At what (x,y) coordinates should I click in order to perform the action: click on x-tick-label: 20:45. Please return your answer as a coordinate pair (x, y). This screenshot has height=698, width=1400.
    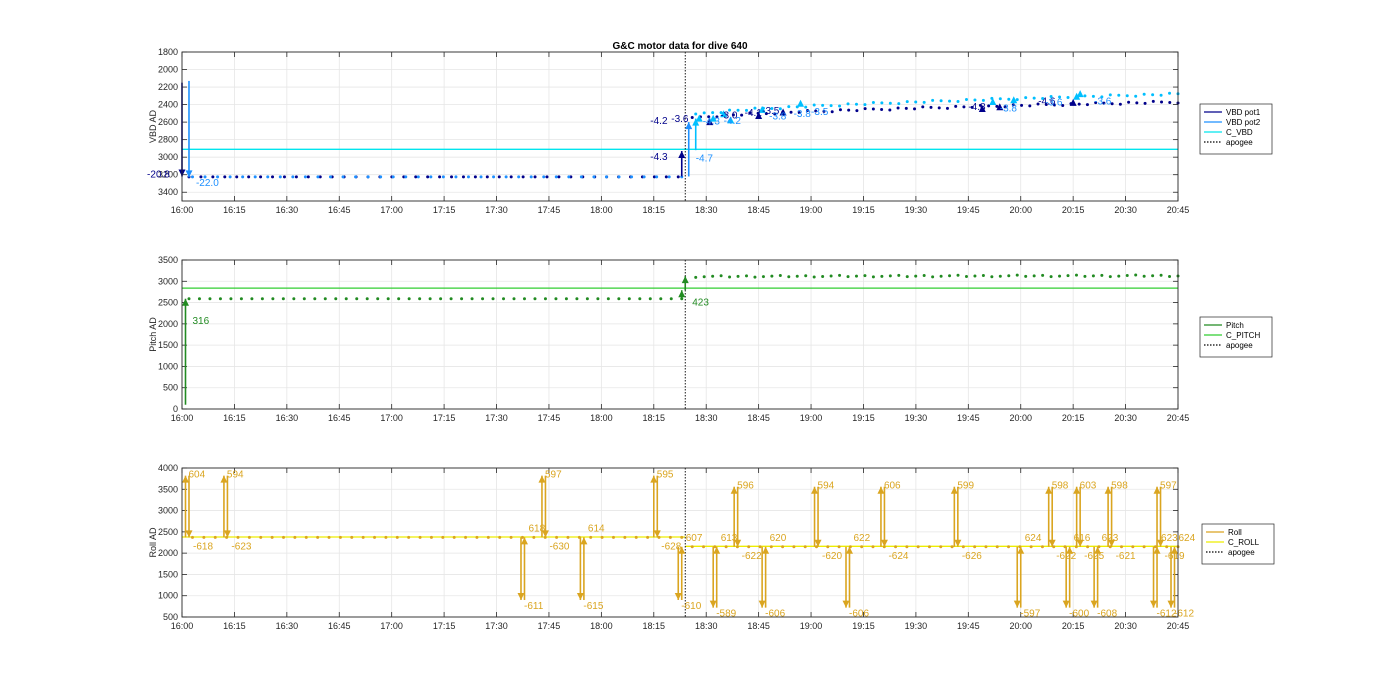
    Looking at the image, I should click on (1178, 210).